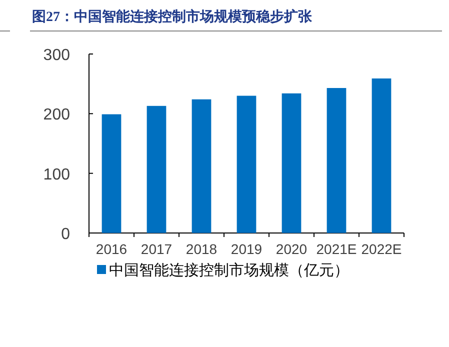 The image size is (449, 347). I want to click on y-tick-label: 0, so click(65, 234).